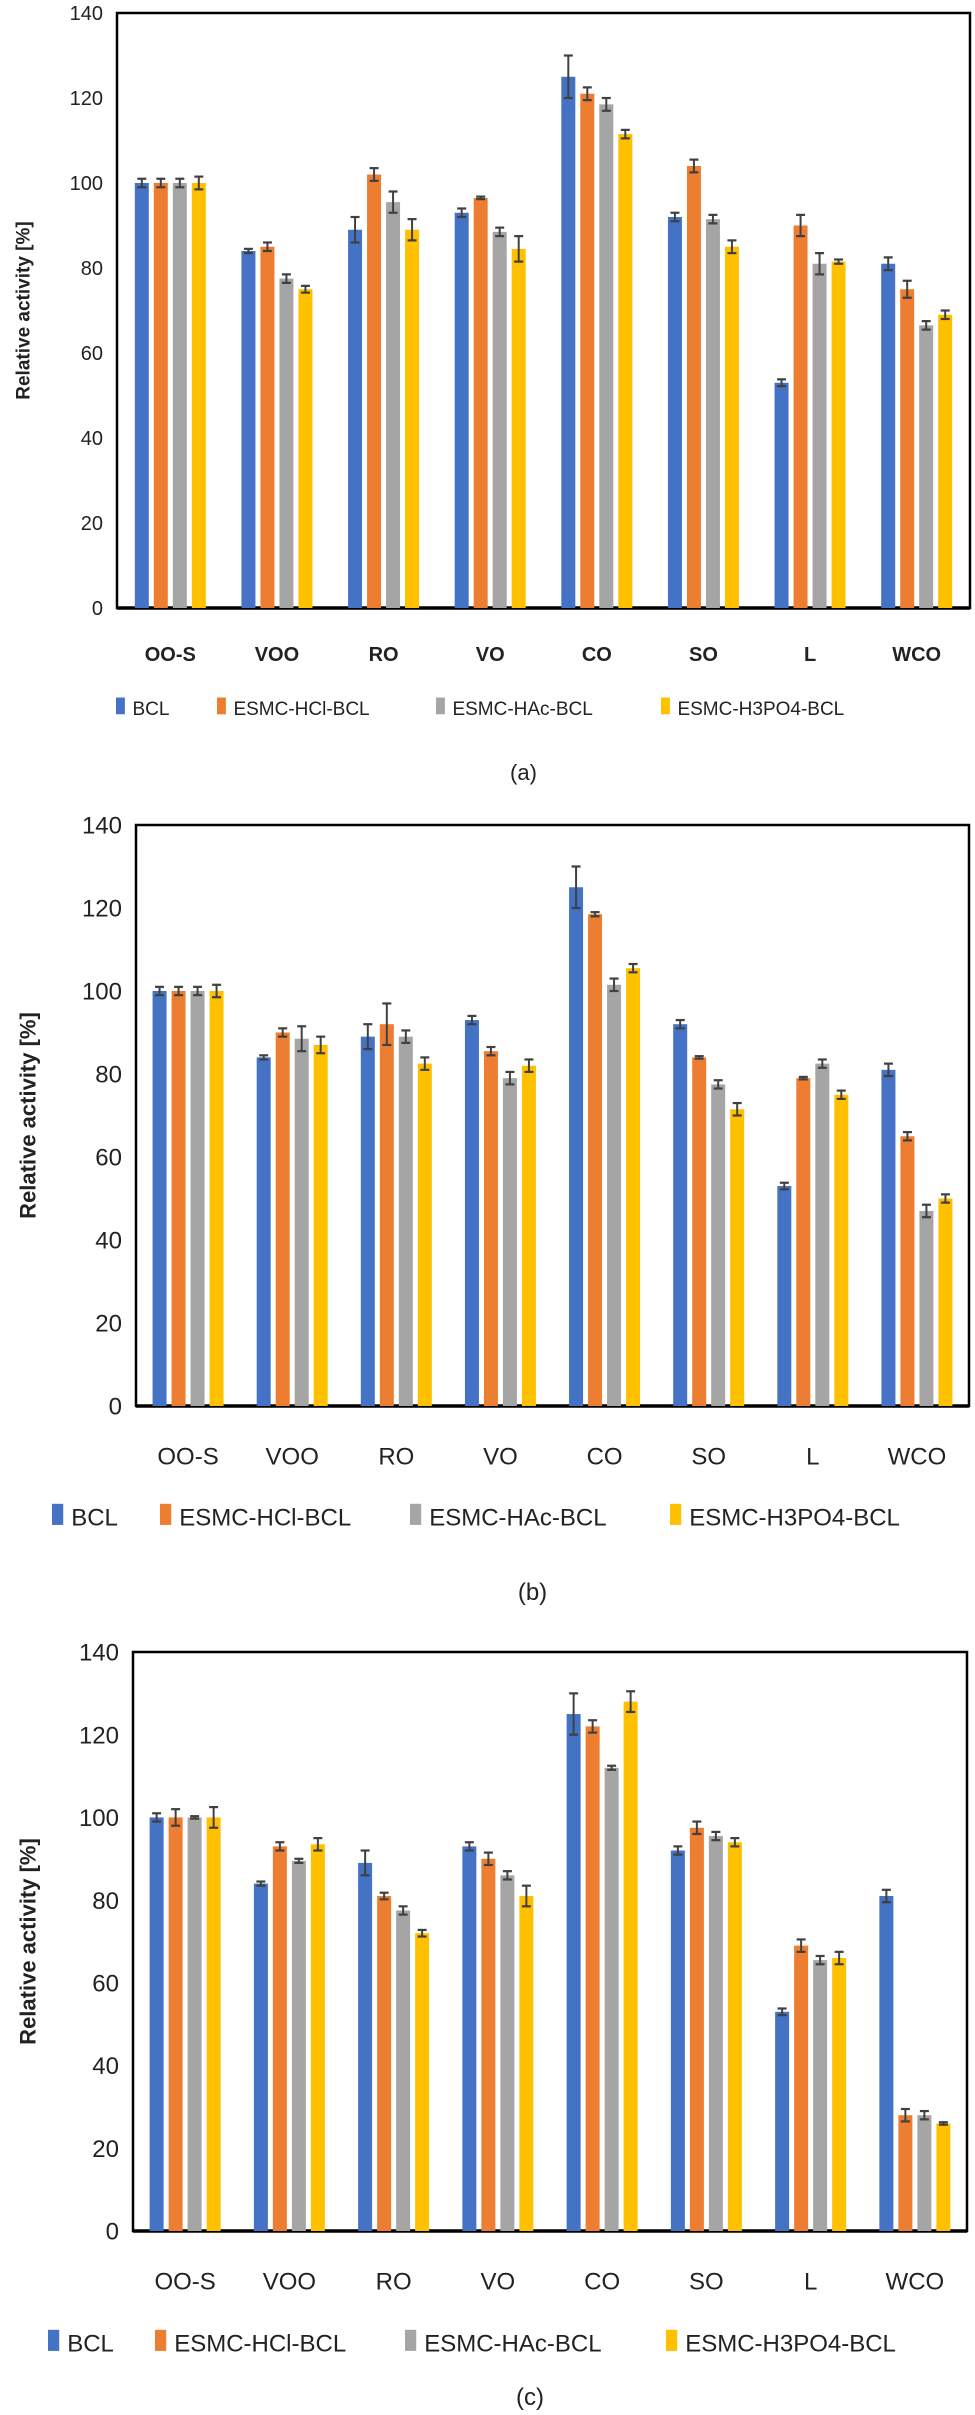 The height and width of the screenshot is (2415, 975). Describe the element at coordinates (945, 1302) in the screenshot. I see `bar-esmc-h3po4-bcl-wco` at that location.